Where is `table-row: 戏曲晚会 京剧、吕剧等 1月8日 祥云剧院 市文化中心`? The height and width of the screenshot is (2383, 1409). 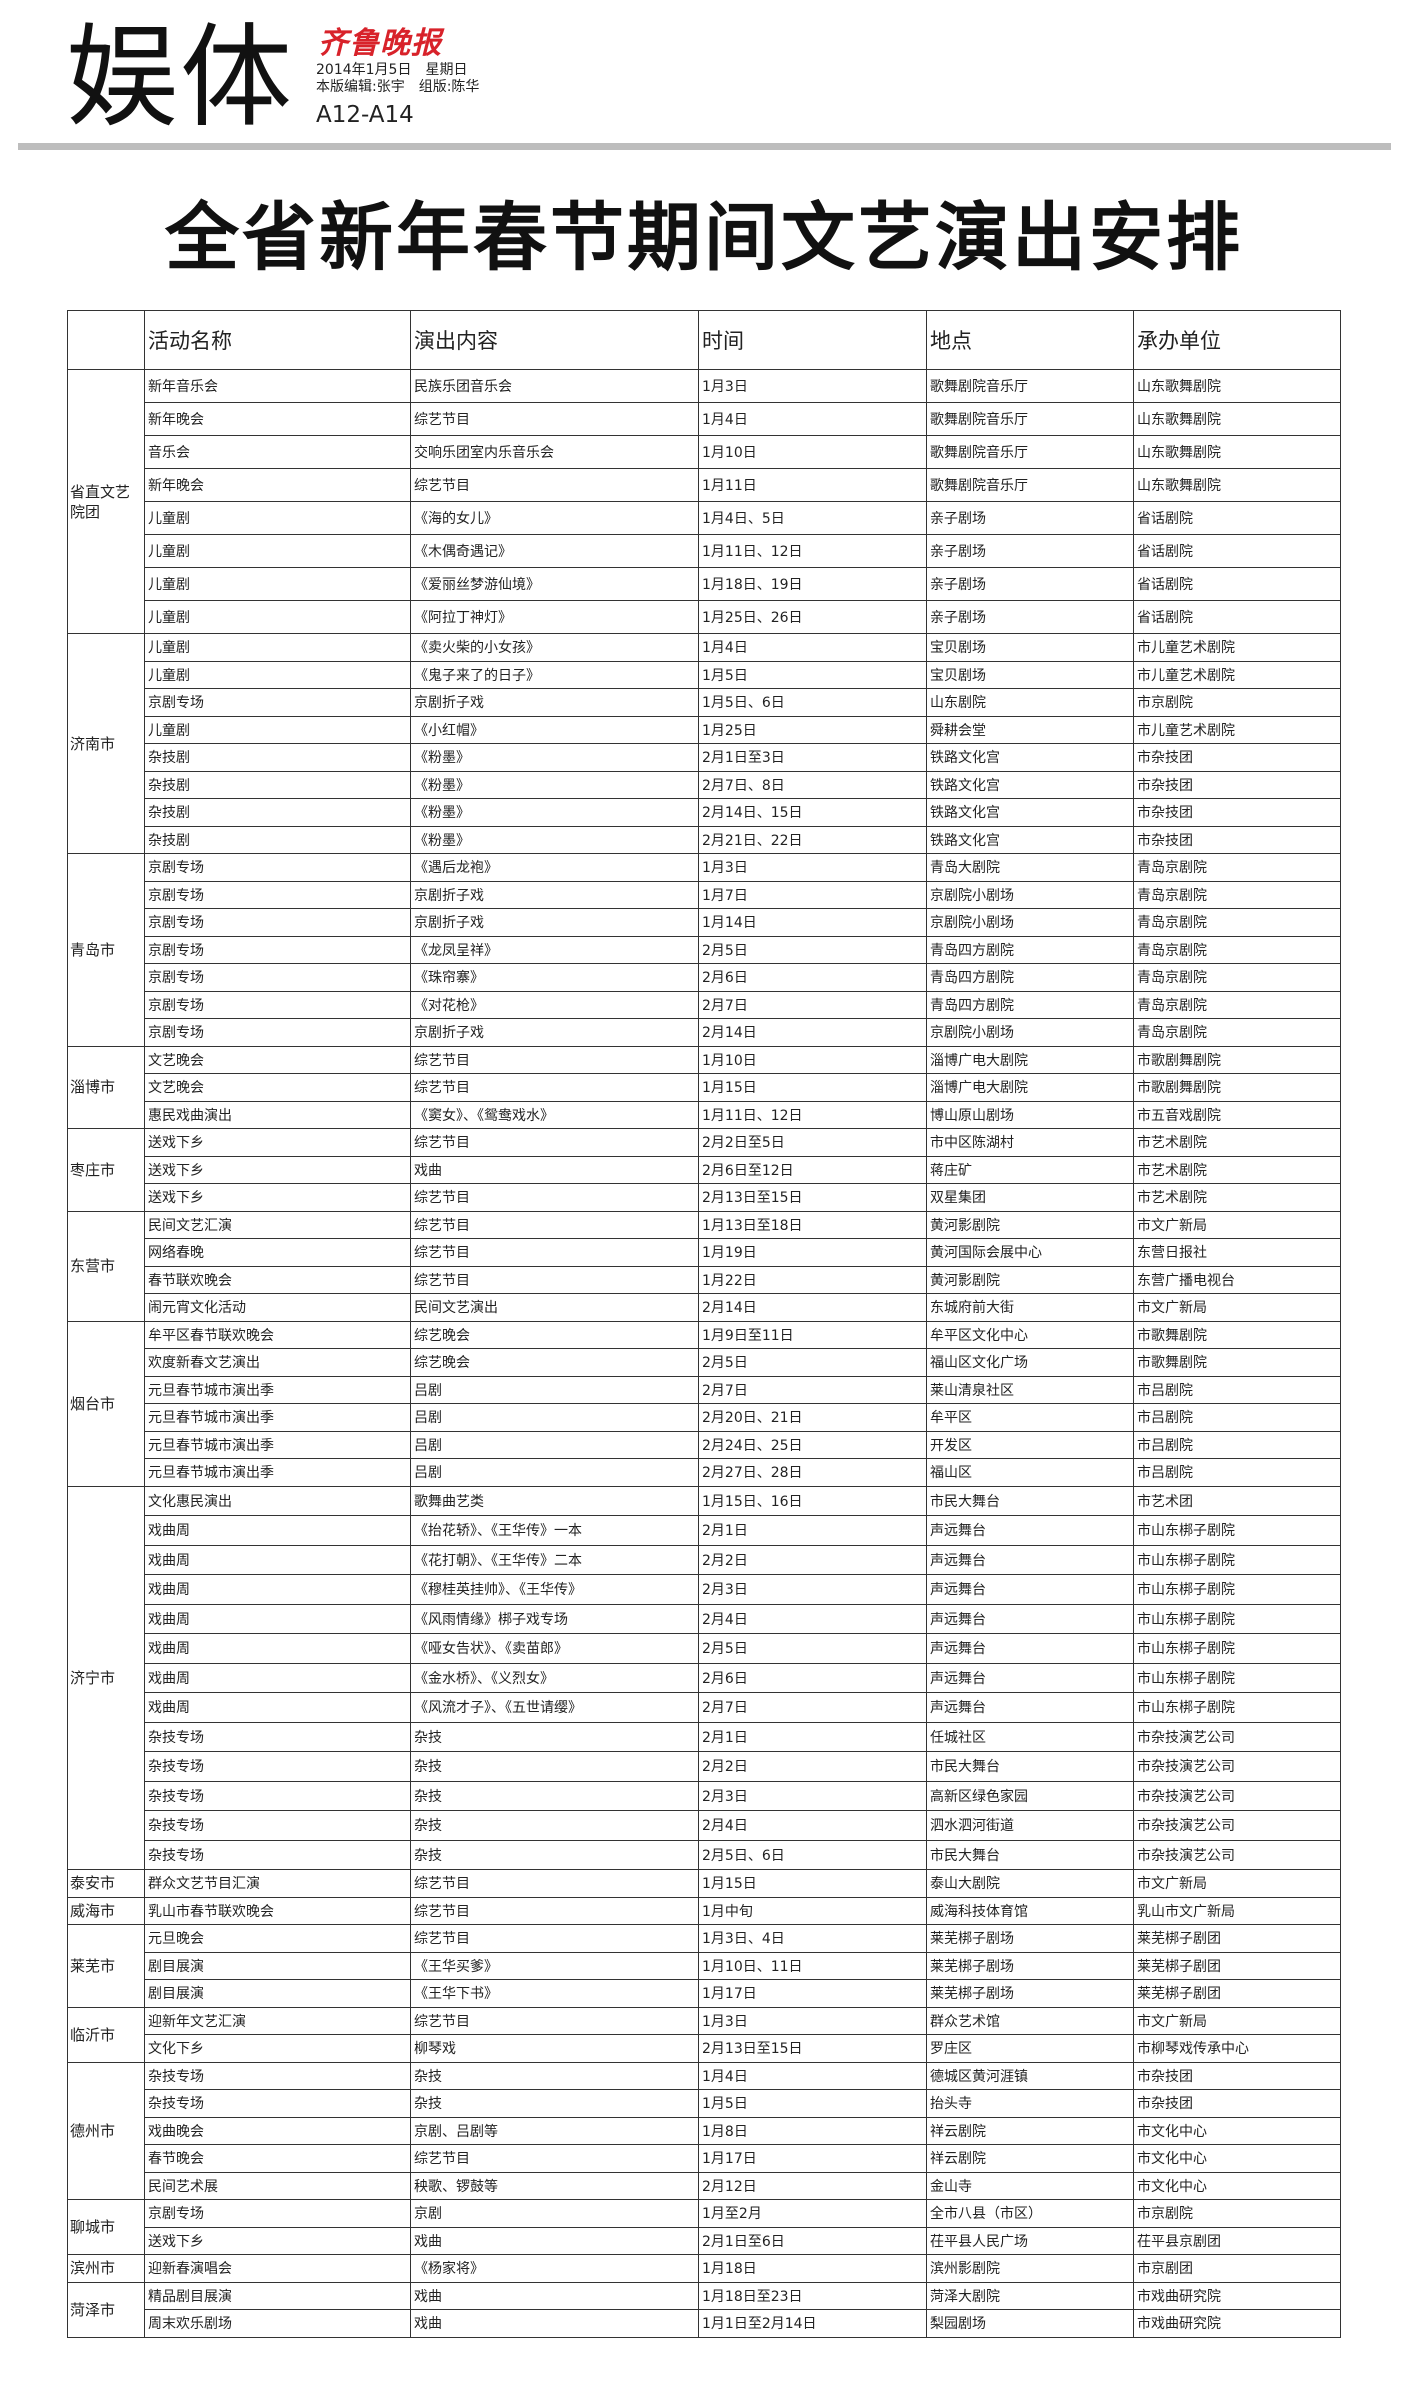 table-row: 戏曲晚会 京剧、吕剧等 1月8日 祥云剧院 市文化中心 is located at coordinates (704, 2130).